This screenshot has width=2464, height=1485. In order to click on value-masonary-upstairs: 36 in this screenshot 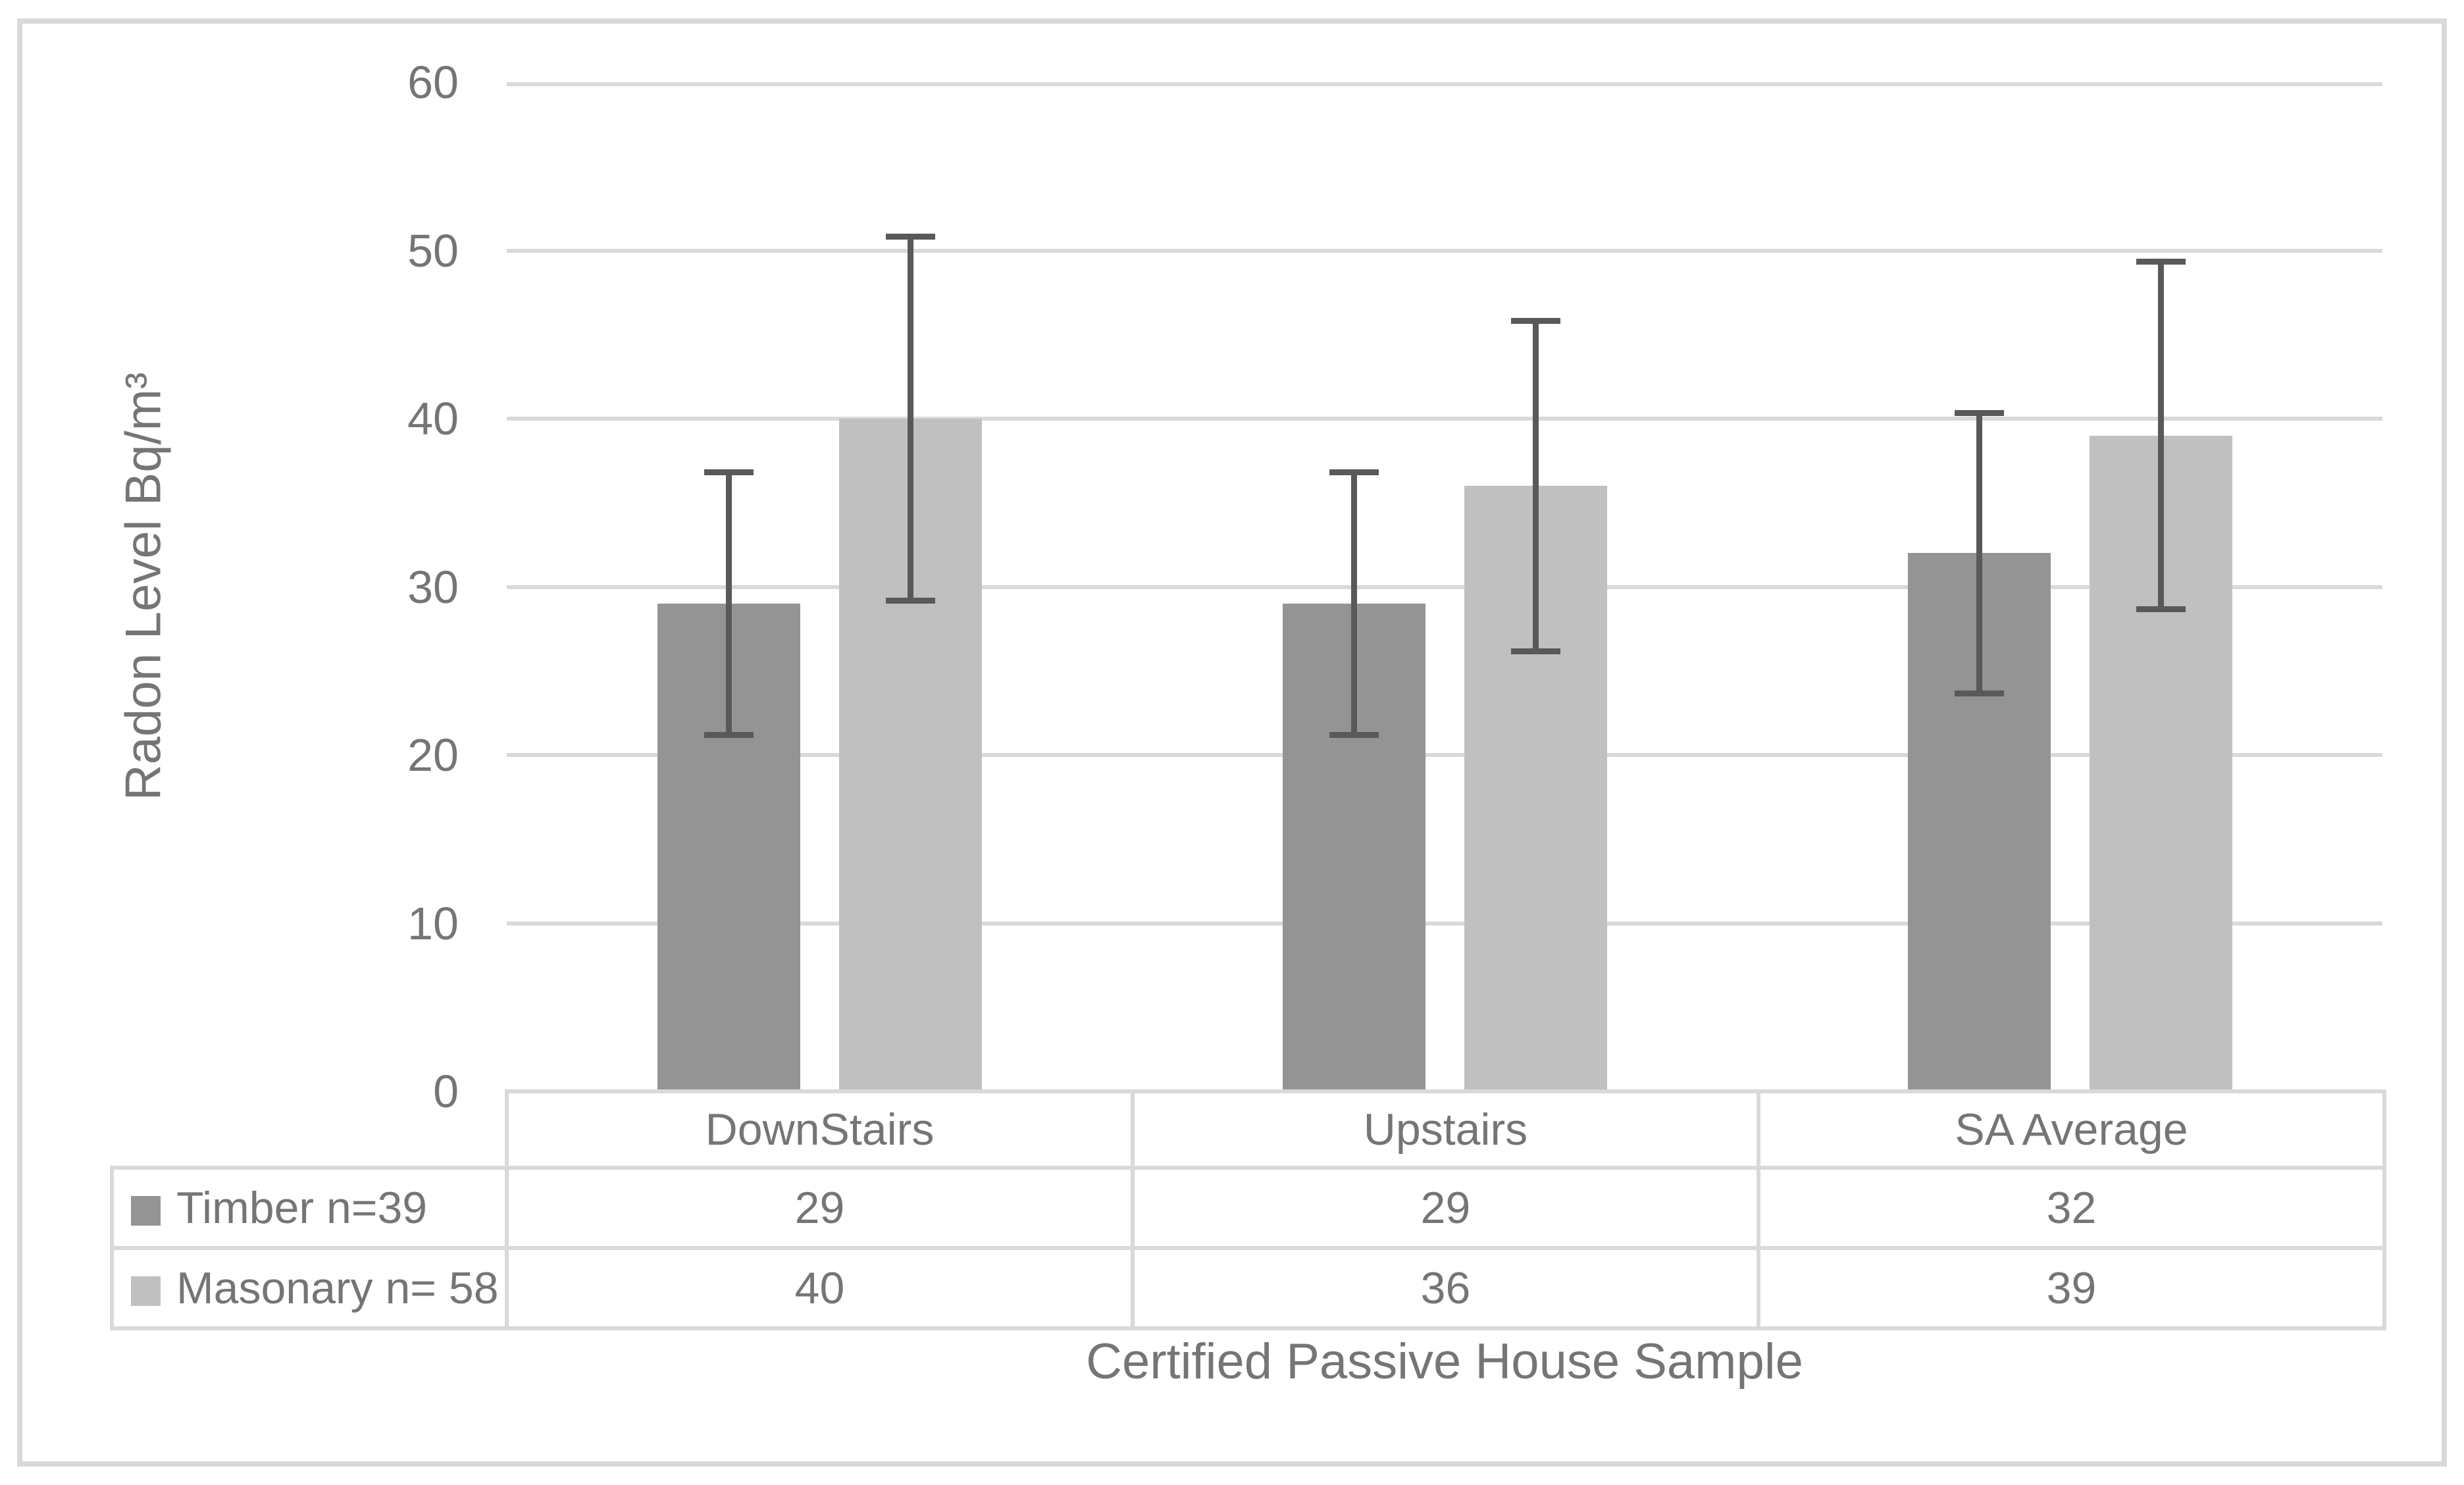, I will do `click(1445, 1288)`.